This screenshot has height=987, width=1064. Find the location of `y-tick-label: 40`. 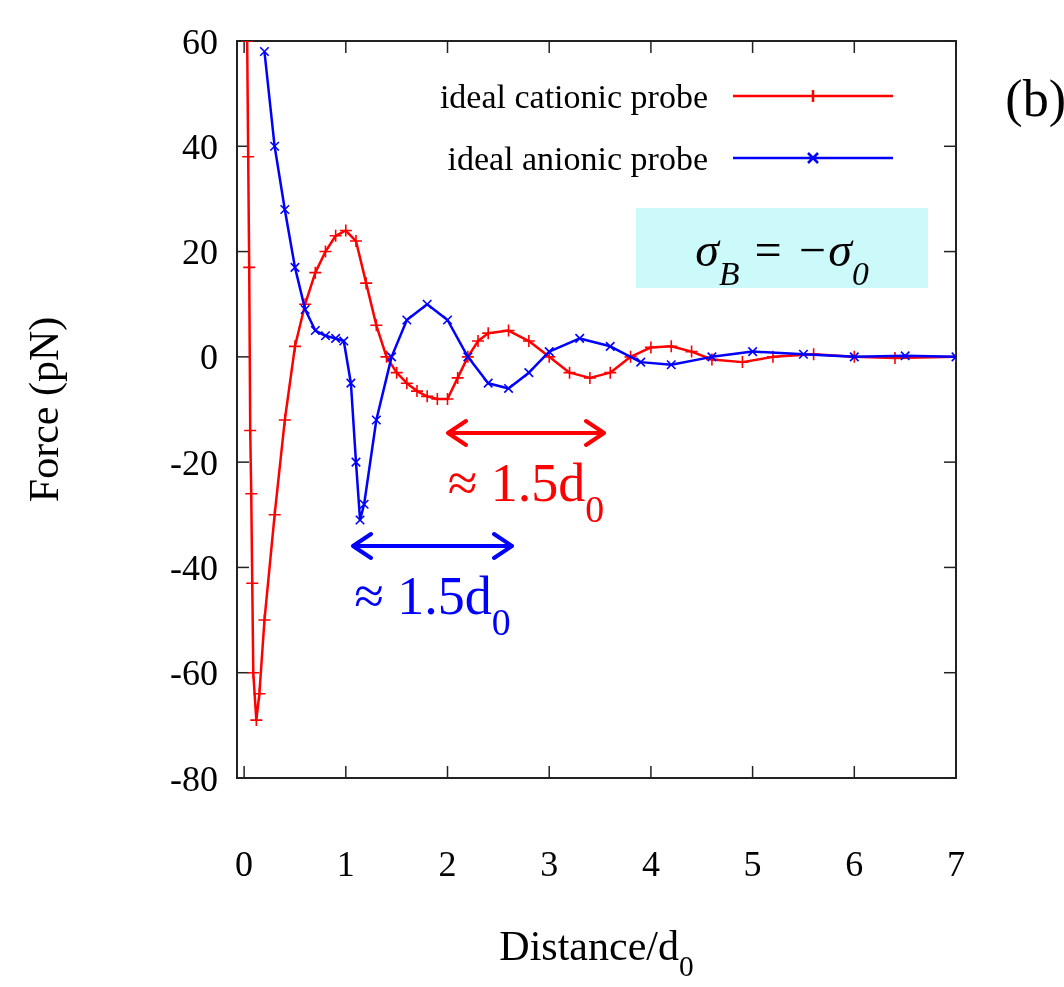

y-tick-label: 40 is located at coordinates (200, 146).